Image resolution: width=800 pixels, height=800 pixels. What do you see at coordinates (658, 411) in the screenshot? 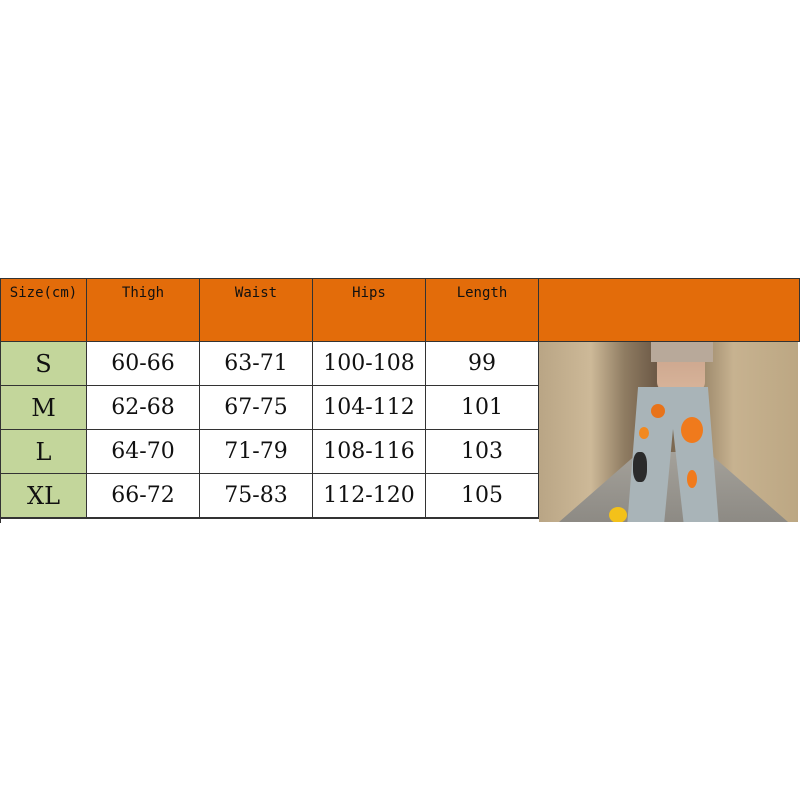
I see `photo-butterfly-print` at bounding box center [658, 411].